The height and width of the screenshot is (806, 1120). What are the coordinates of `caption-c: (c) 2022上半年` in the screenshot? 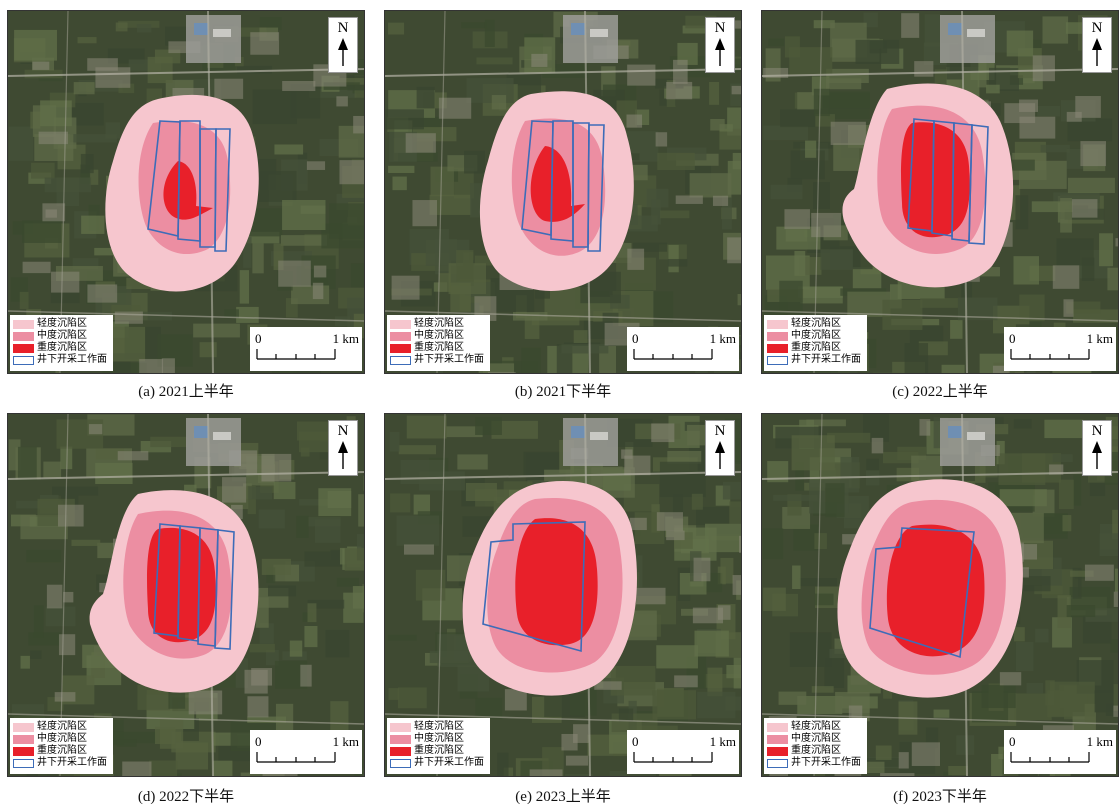 It's located at (940, 390).